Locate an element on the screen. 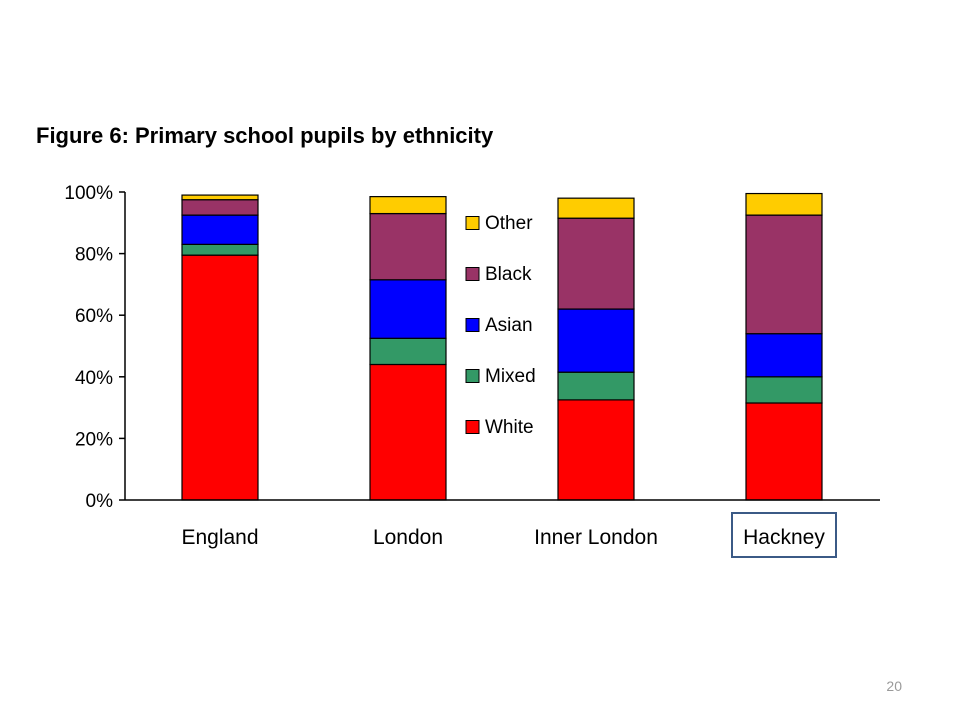 The width and height of the screenshot is (960, 725). legend-item-mixed: Mixed is located at coordinates (500, 376).